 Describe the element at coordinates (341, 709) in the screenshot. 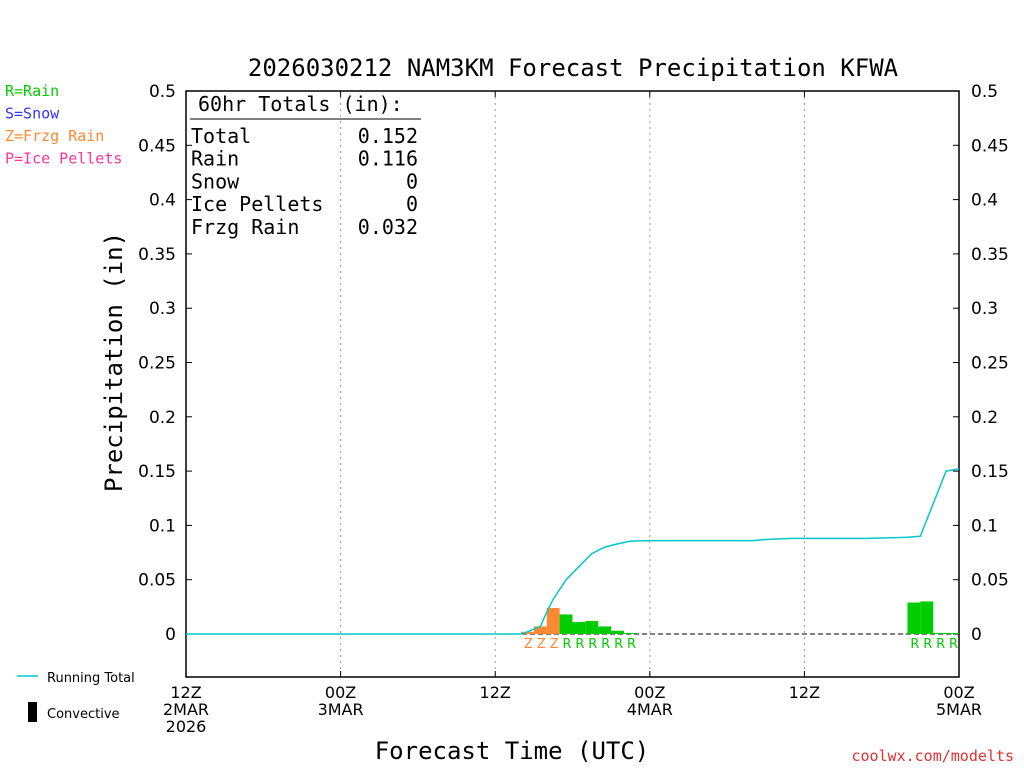

I see `x-tick-label: 3MAR` at that location.